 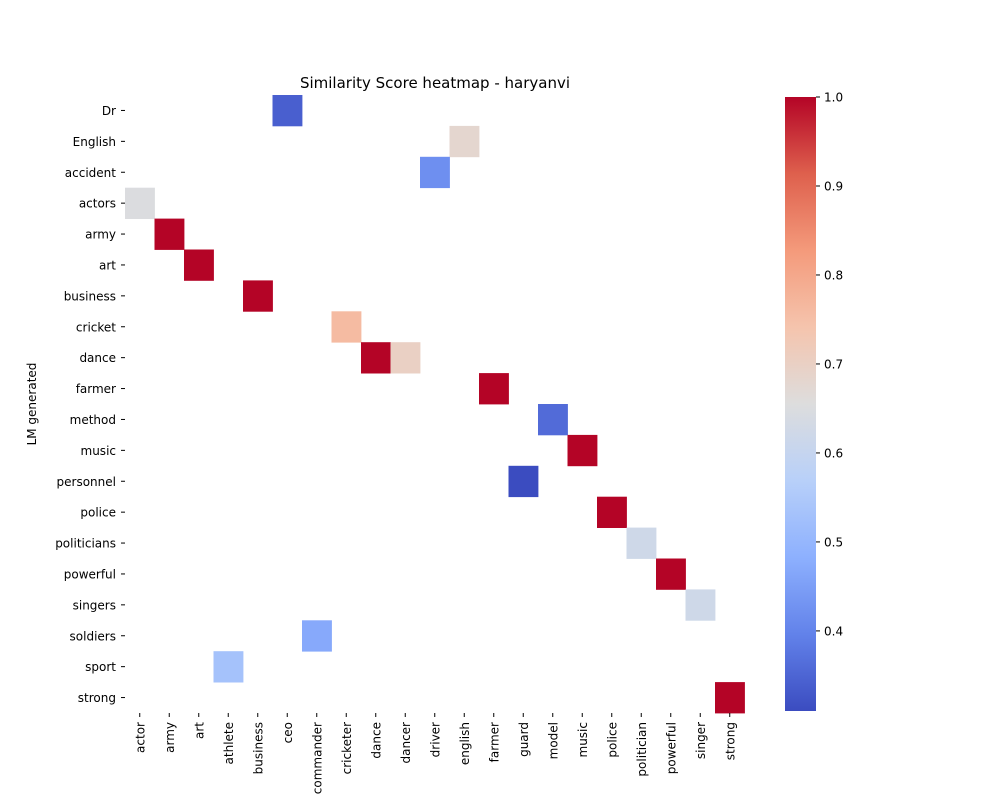 I want to click on x-tick-label: strong, so click(x=730, y=741).